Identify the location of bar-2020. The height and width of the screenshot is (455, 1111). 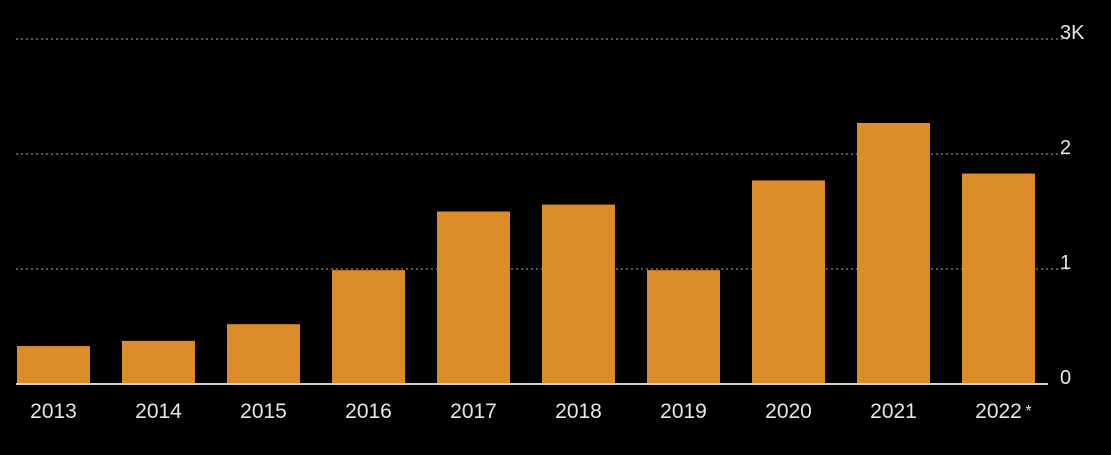
(788, 282).